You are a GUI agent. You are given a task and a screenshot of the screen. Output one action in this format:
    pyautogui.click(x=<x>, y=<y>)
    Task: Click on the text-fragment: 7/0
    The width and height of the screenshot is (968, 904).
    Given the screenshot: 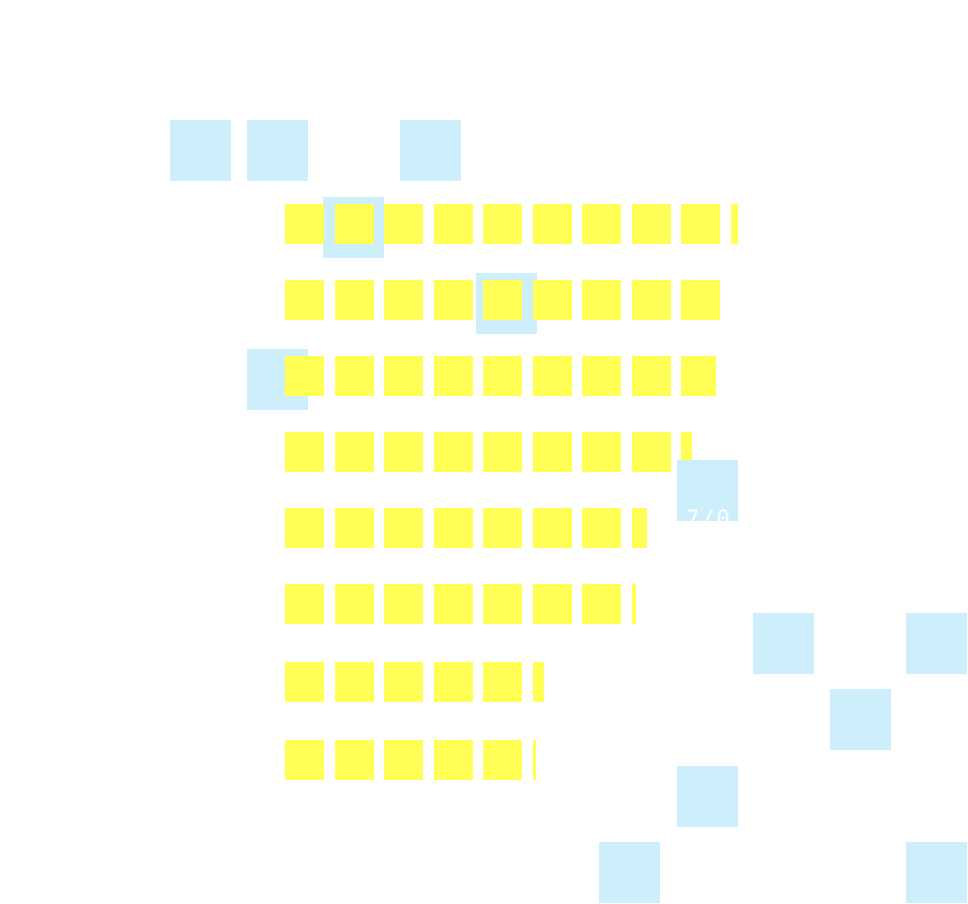 What is the action you would take?
    pyautogui.click(x=709, y=514)
    